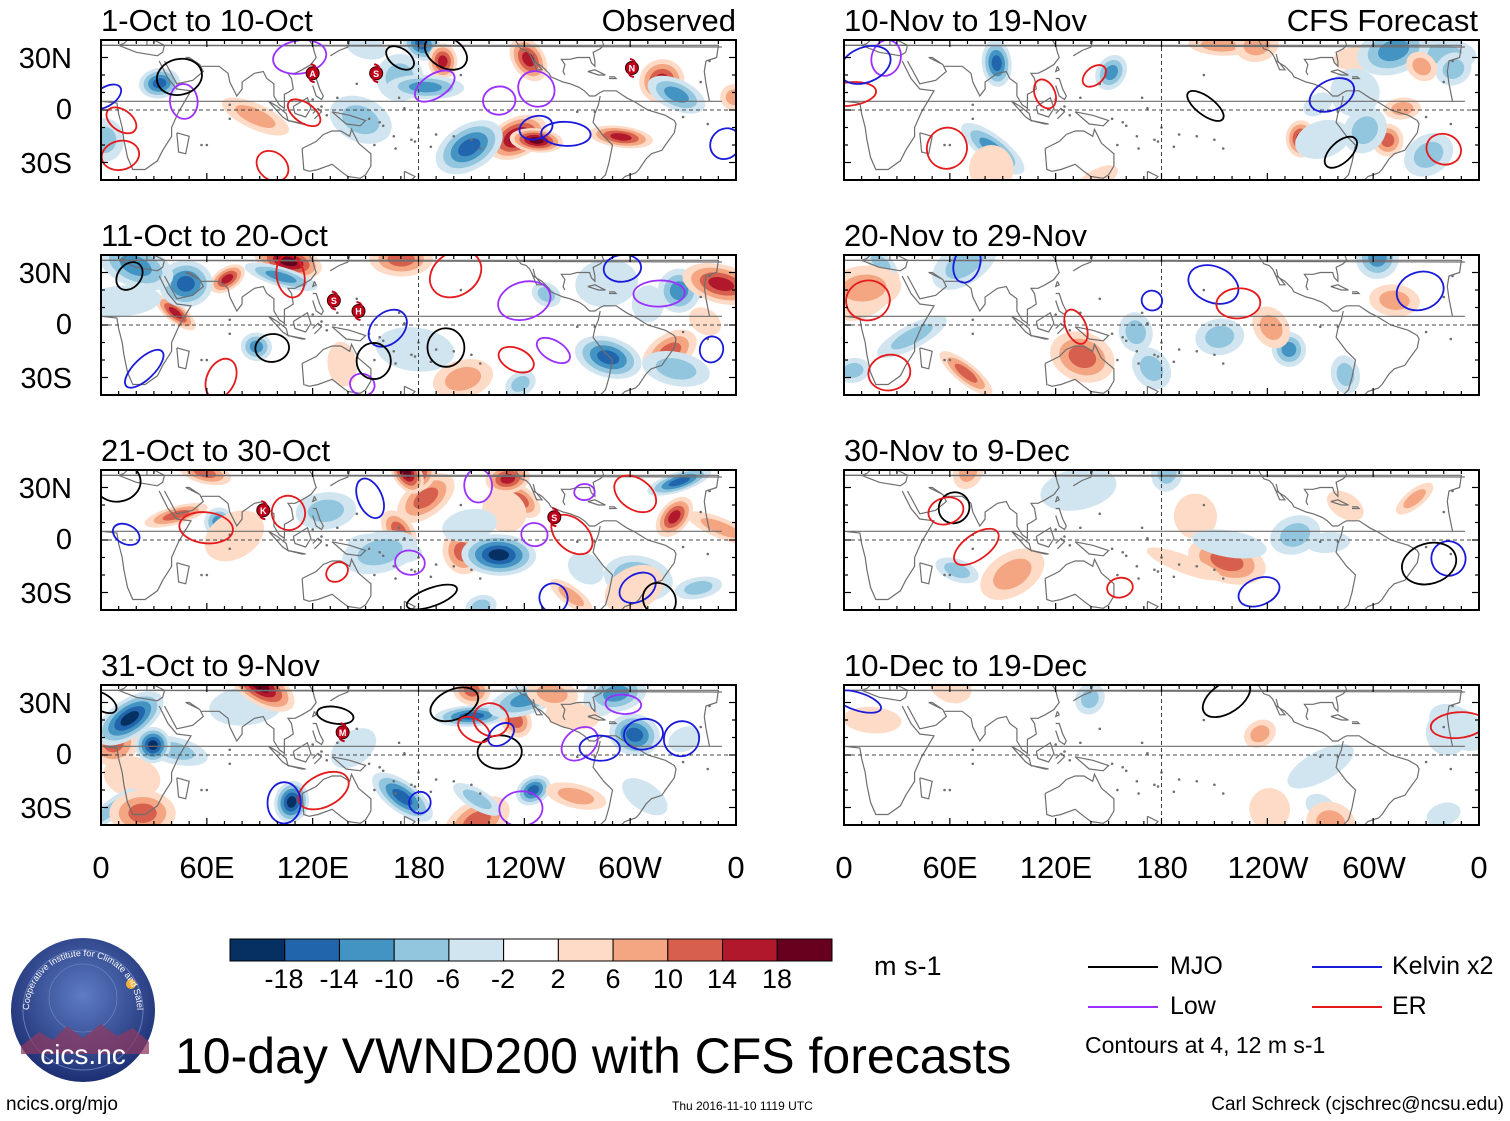 The image size is (1510, 1121). I want to click on panel-field, so click(1161, 325).